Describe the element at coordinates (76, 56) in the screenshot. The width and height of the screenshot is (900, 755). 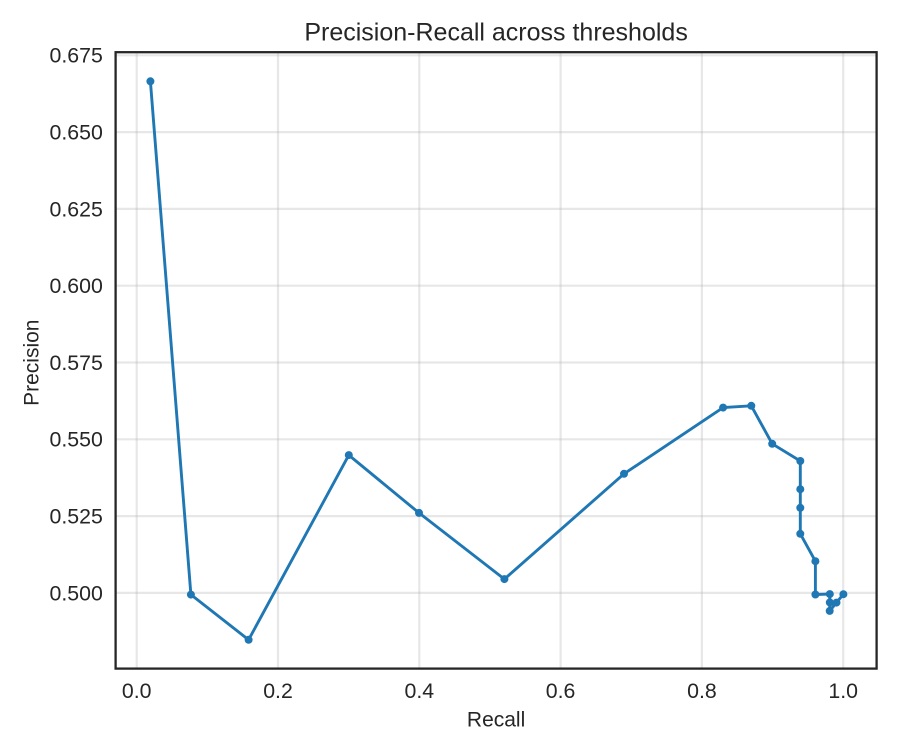
I see `svg-text: 0.675` at that location.